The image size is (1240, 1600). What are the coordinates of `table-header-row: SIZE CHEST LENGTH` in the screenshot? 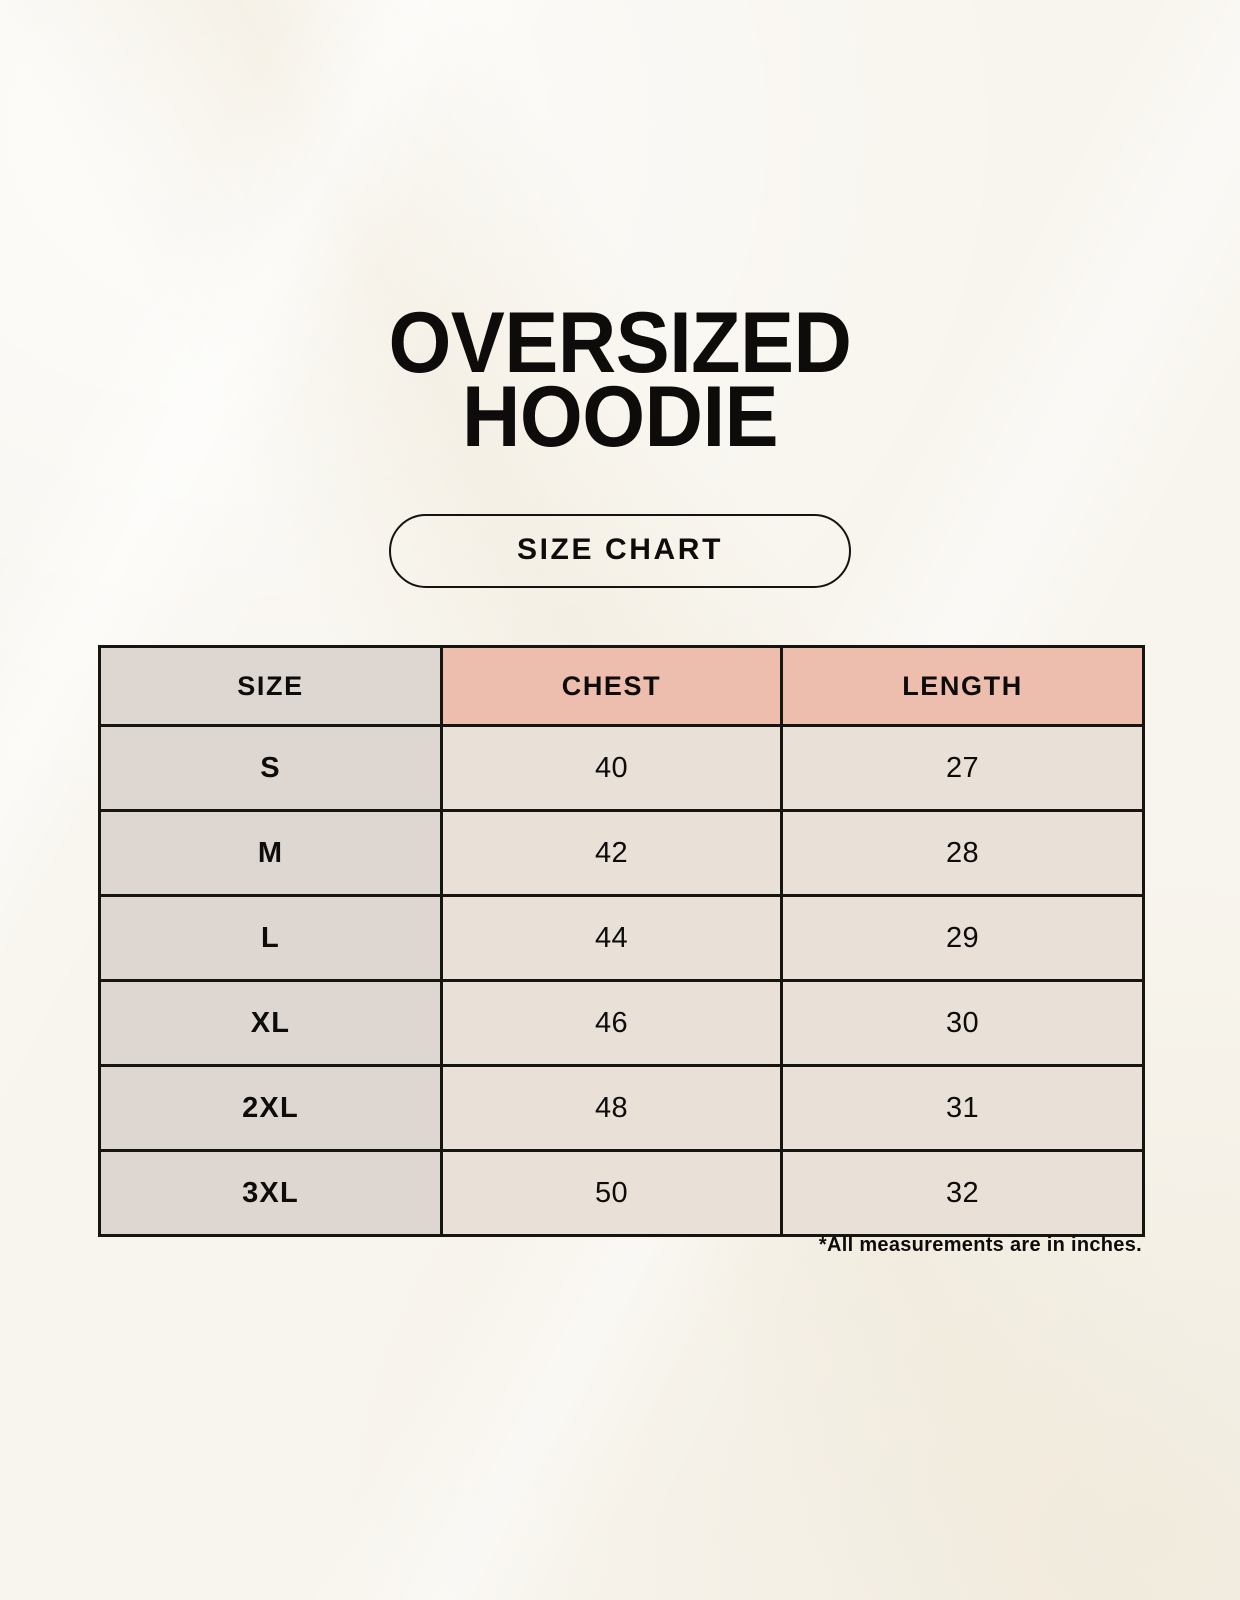 It's located at (621, 686).